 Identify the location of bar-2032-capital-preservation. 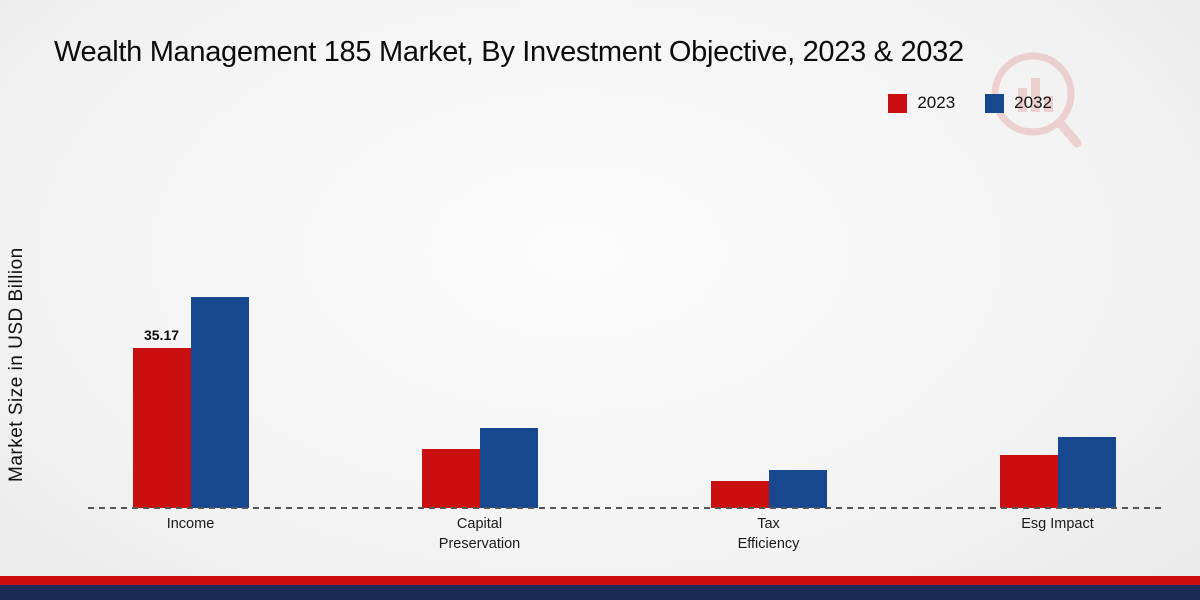
(508, 468).